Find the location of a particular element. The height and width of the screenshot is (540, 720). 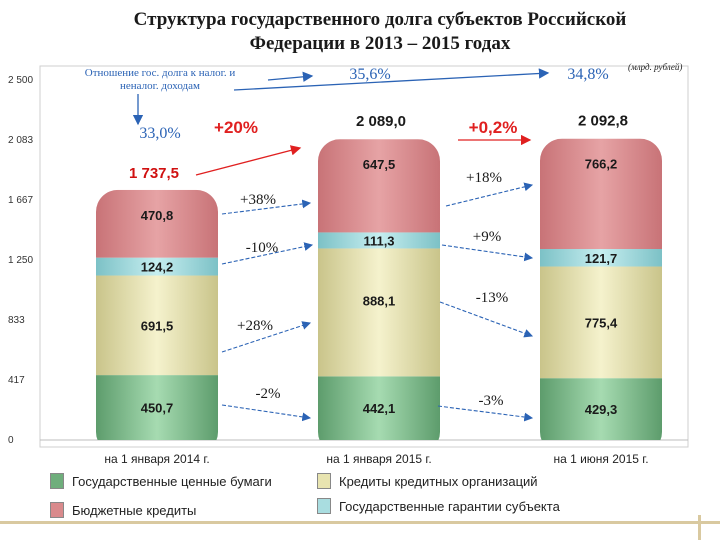

legend-label-budget: Бюджетные кредиты is located at coordinates (134, 510).